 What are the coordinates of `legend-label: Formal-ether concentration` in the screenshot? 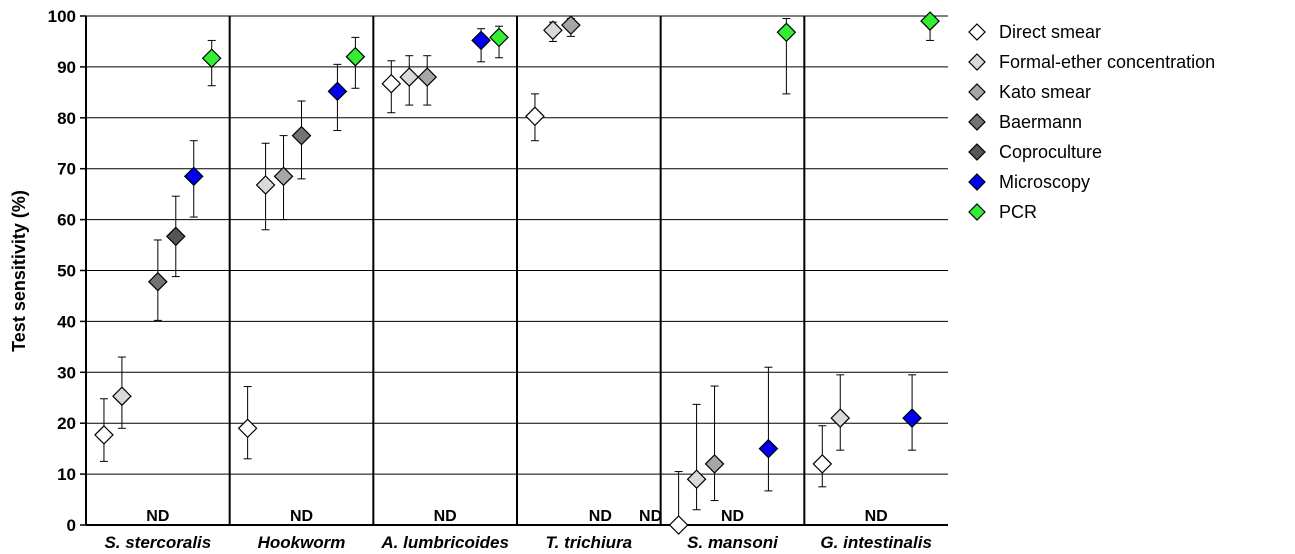 It's located at (1107, 62).